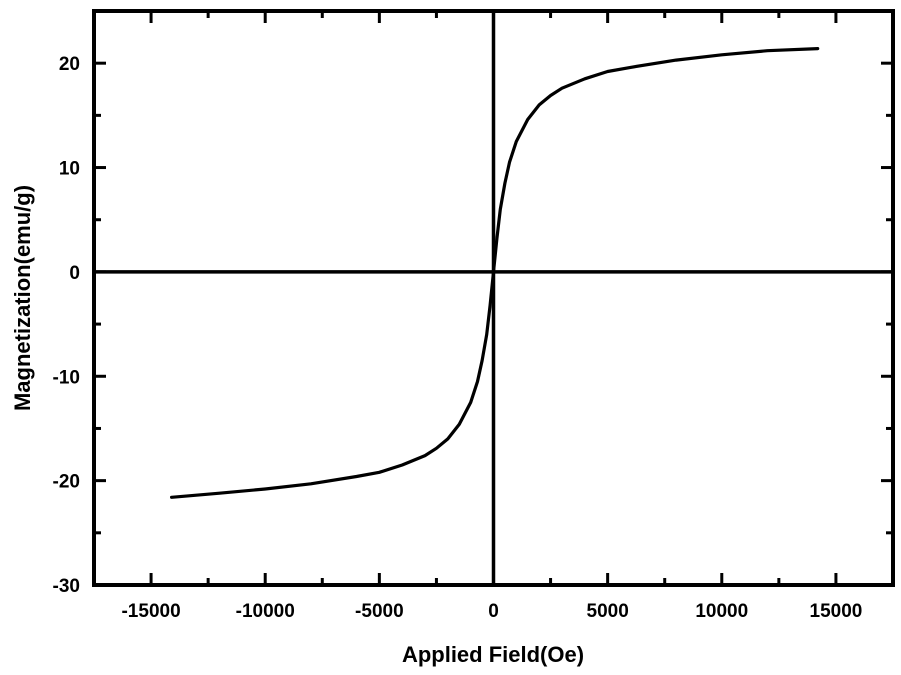  Describe the element at coordinates (69, 169) in the screenshot. I see `y-tick-label: 10` at that location.